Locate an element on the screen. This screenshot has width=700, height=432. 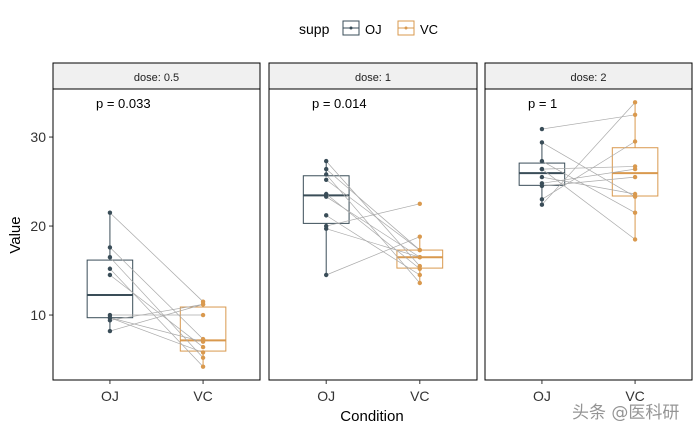
legend-label-VC: VC is located at coordinates (429, 29).